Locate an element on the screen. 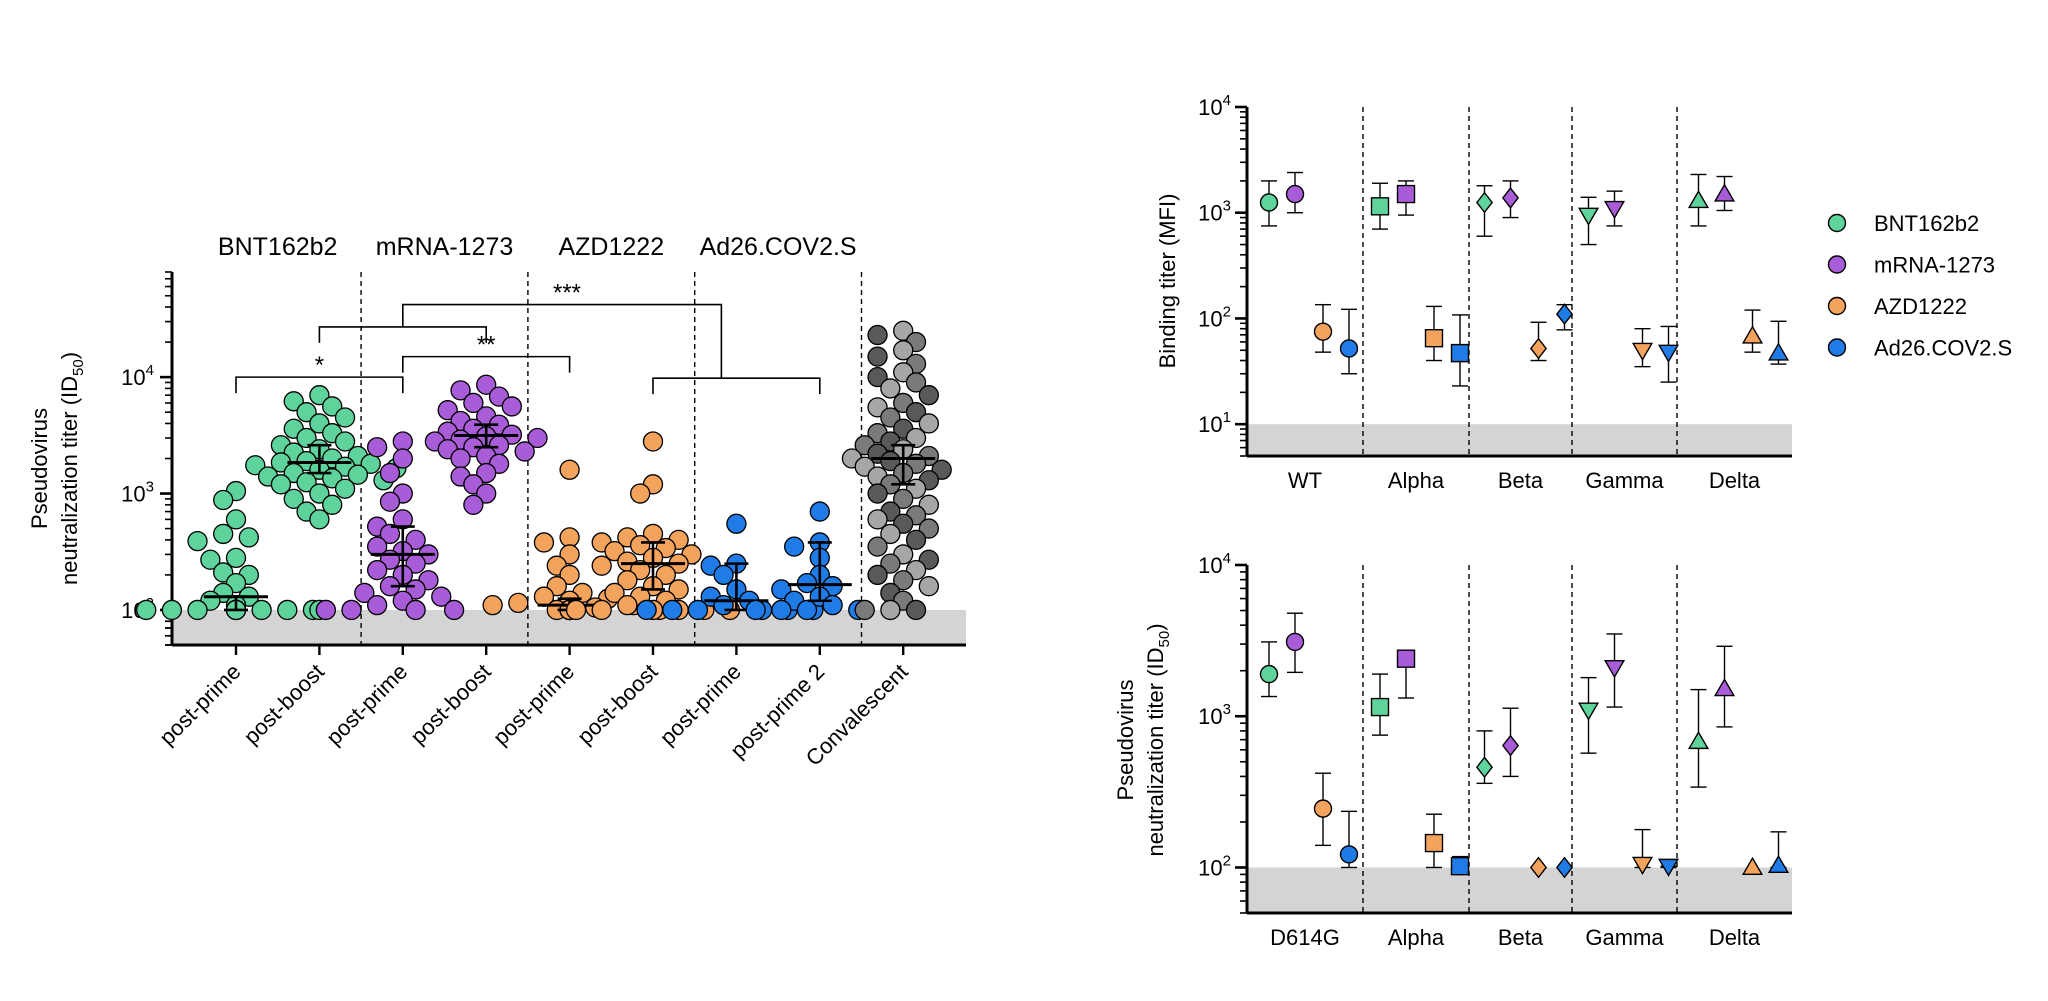 This screenshot has width=2048, height=1001. significance-bracket-mrna-groups is located at coordinates (402, 334).